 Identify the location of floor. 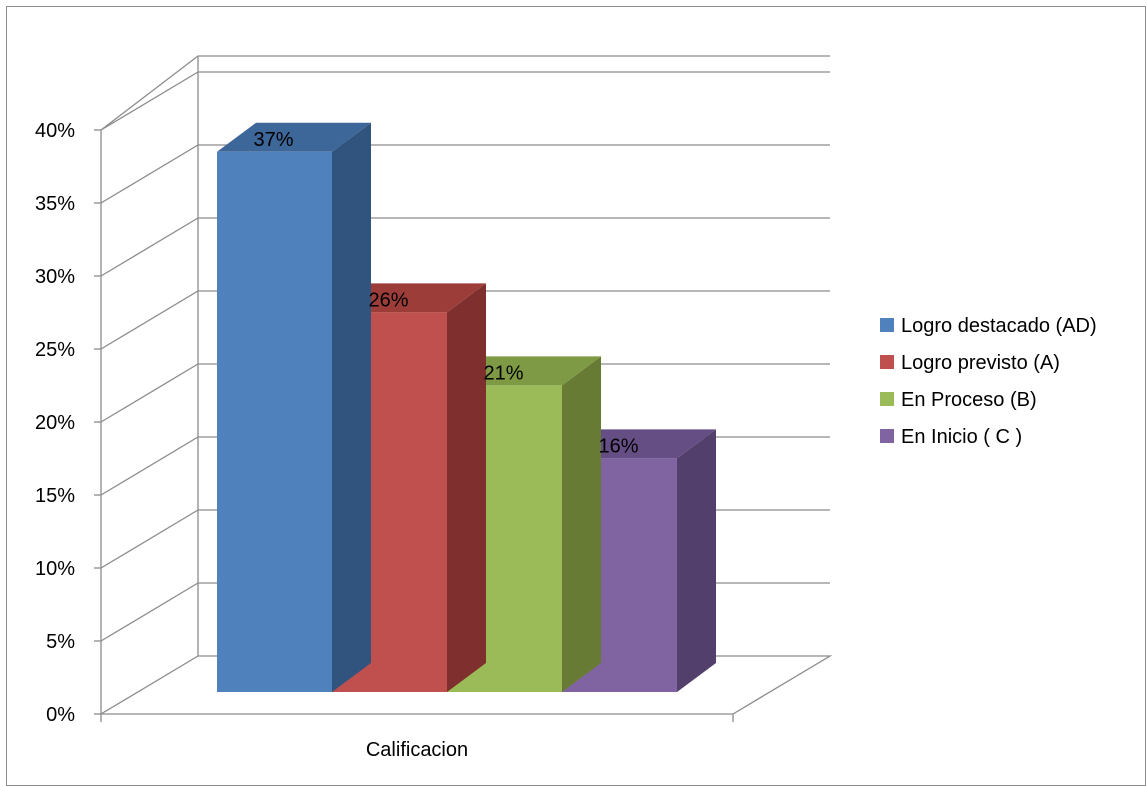
(465, 685).